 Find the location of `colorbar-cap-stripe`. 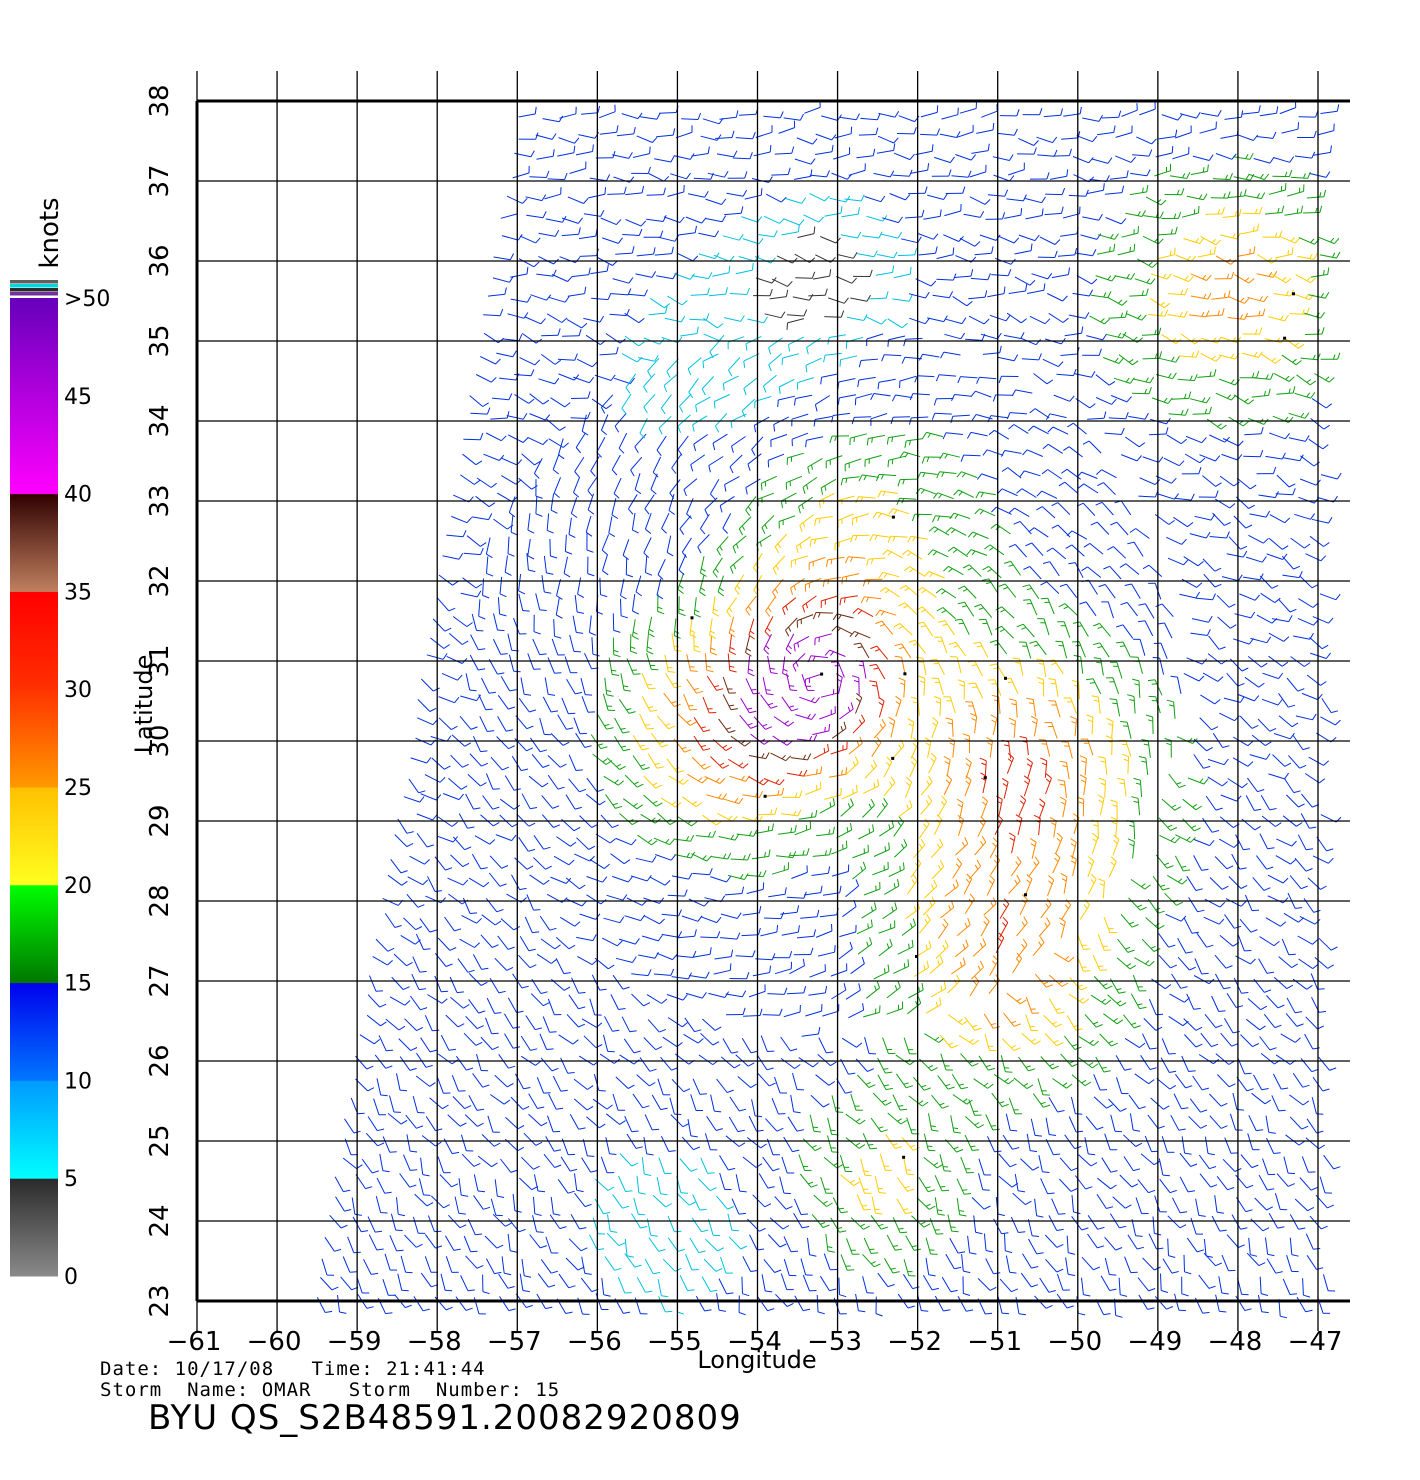

colorbar-cap-stripe is located at coordinates (34, 290).